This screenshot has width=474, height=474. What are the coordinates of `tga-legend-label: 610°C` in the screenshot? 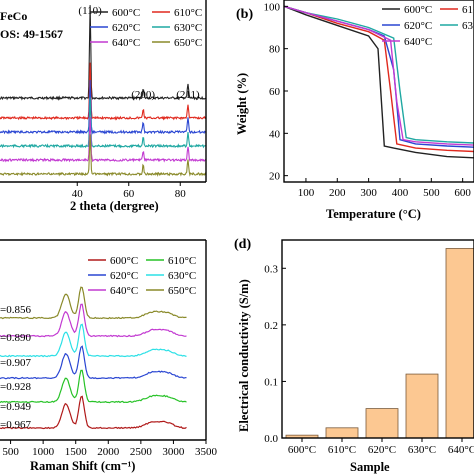 It's located at (468, 10).